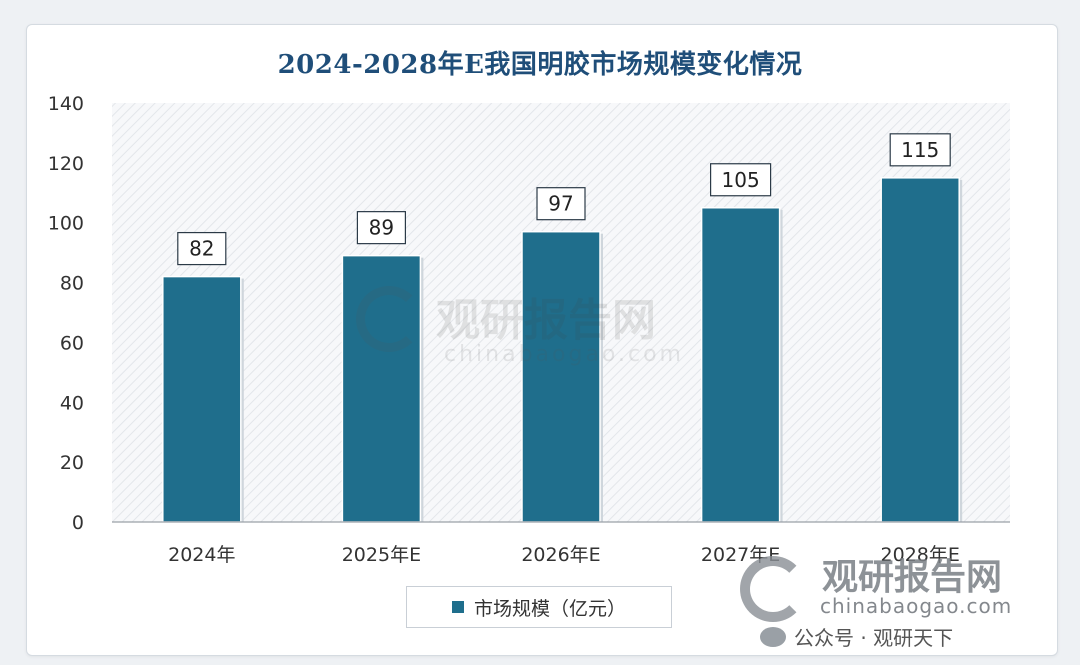  I want to click on chart-title: 2024-2028年E我国明胶市场规模变化情况, so click(540, 65).